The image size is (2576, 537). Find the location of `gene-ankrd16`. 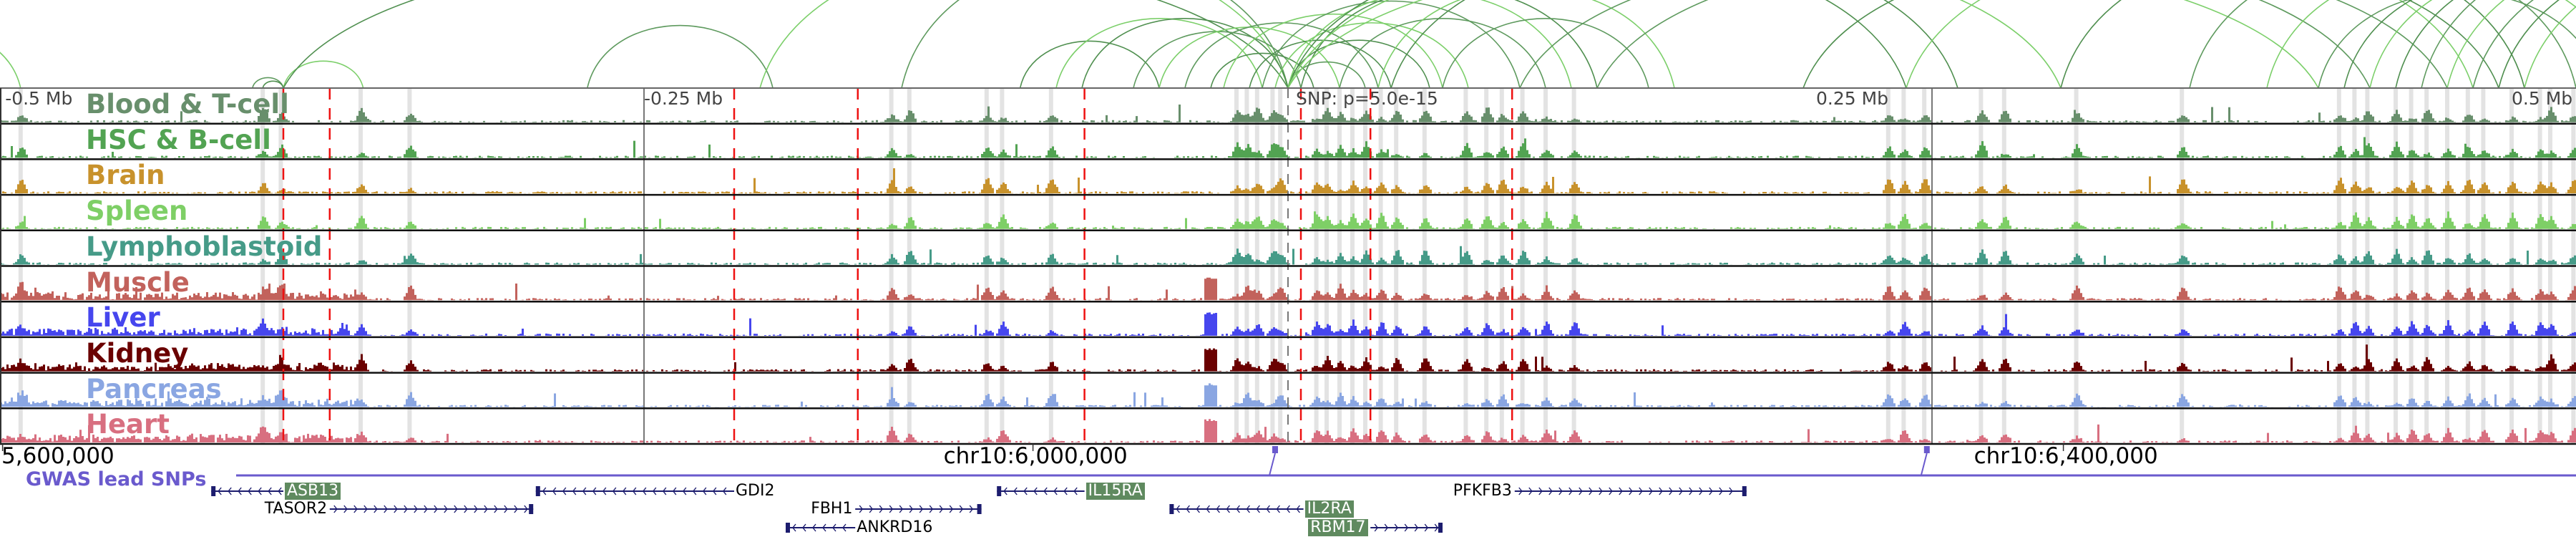

gene-ankrd16 is located at coordinates (821, 528).